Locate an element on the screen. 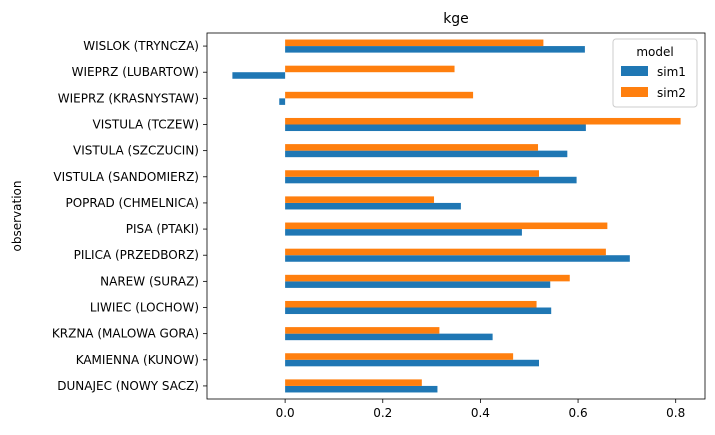  y-tick-label: VISTULA (SZCZUCIN) is located at coordinates (136, 151).